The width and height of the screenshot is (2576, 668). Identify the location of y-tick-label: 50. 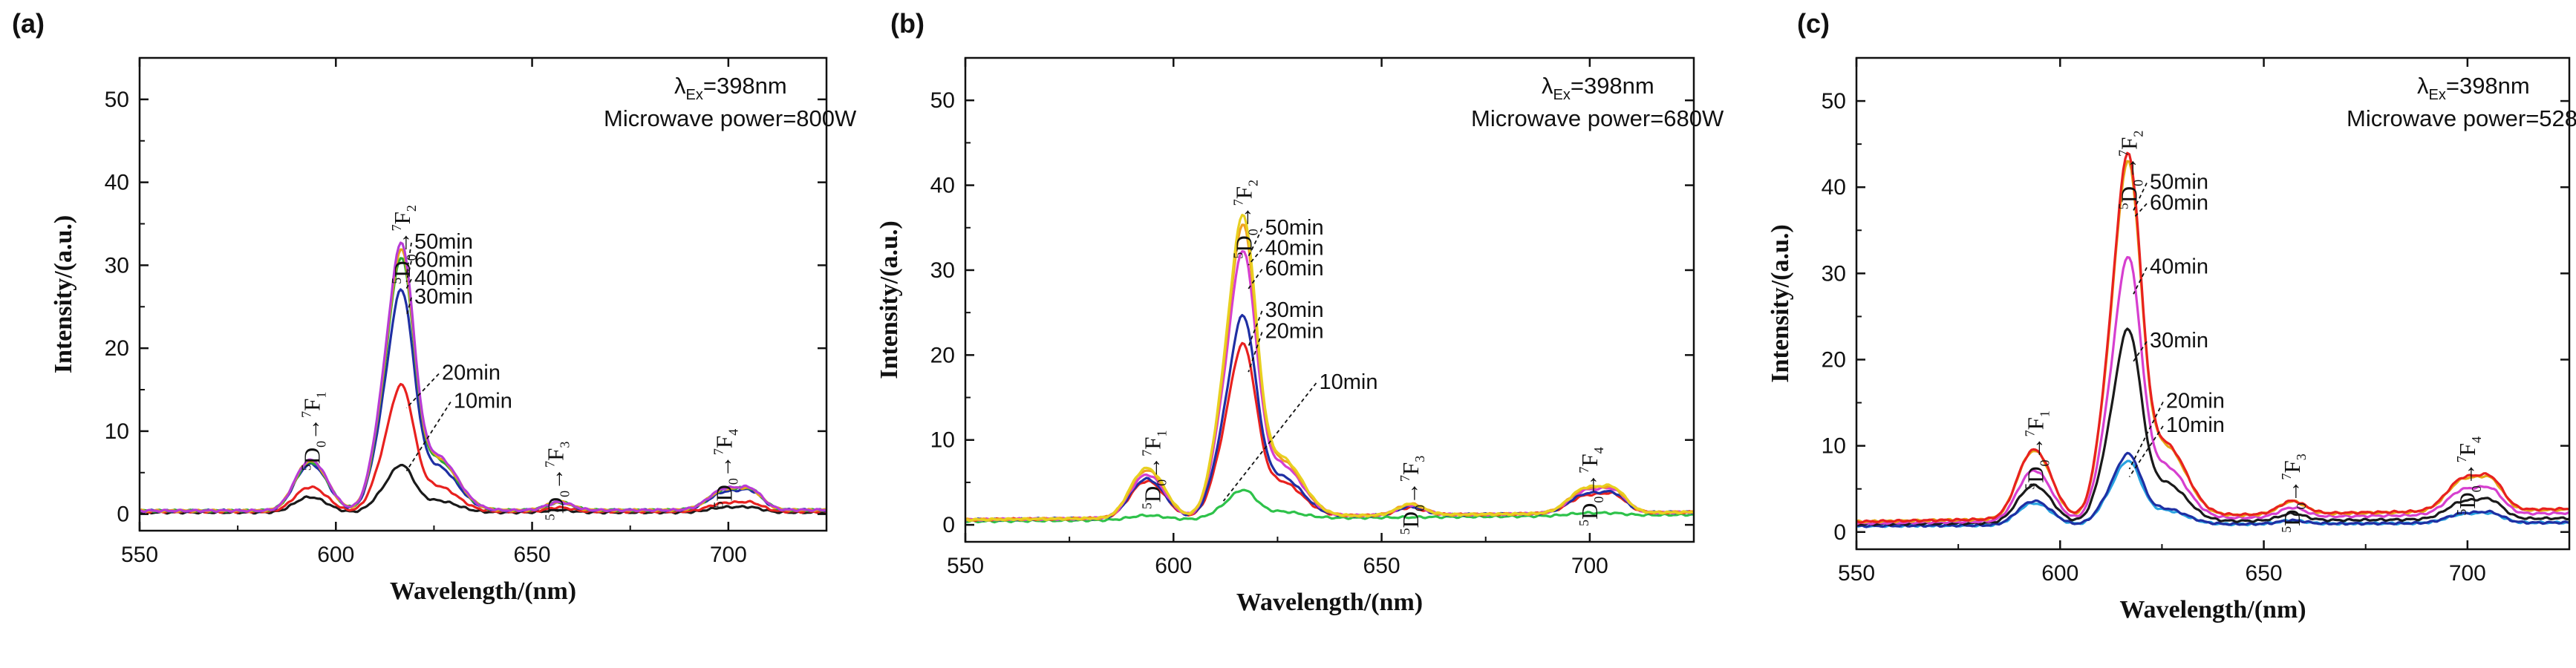
(117, 100).